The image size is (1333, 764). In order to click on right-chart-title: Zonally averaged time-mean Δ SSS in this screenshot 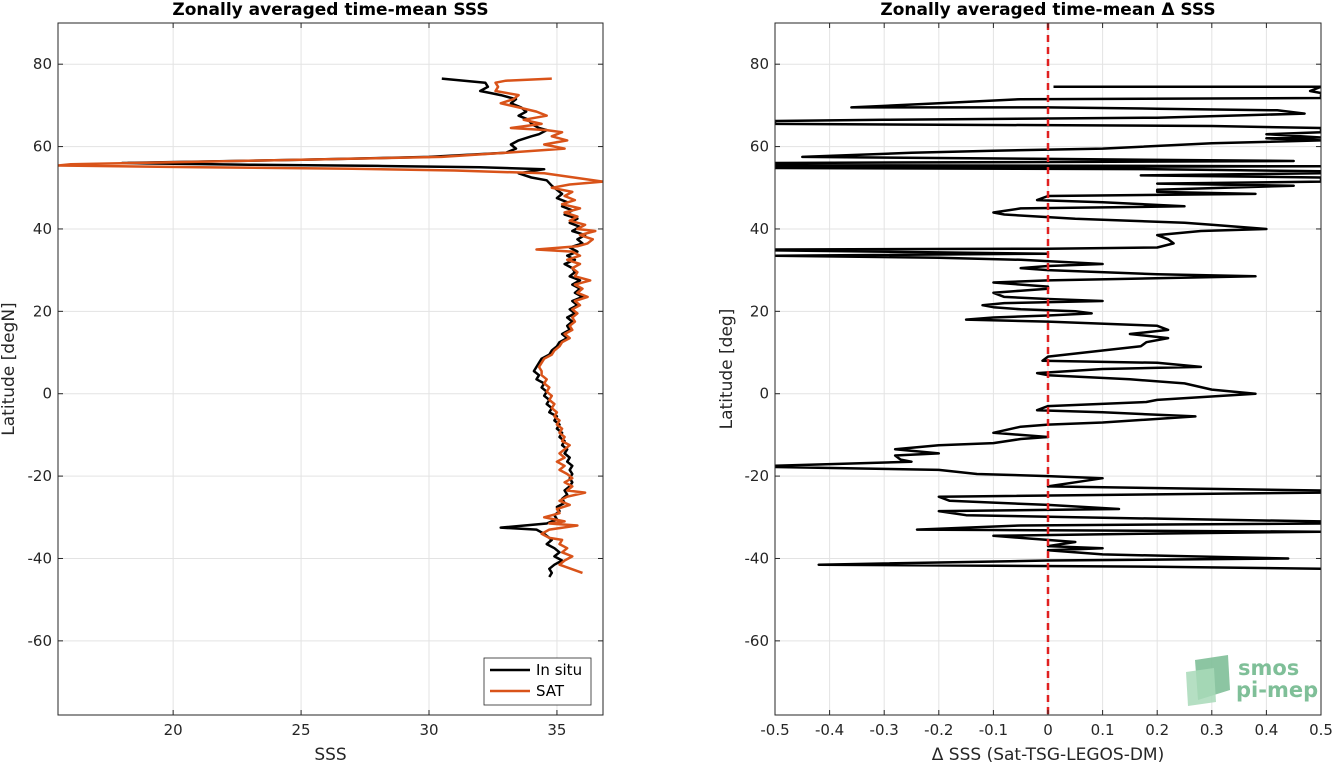, I will do `click(1047, 10)`.